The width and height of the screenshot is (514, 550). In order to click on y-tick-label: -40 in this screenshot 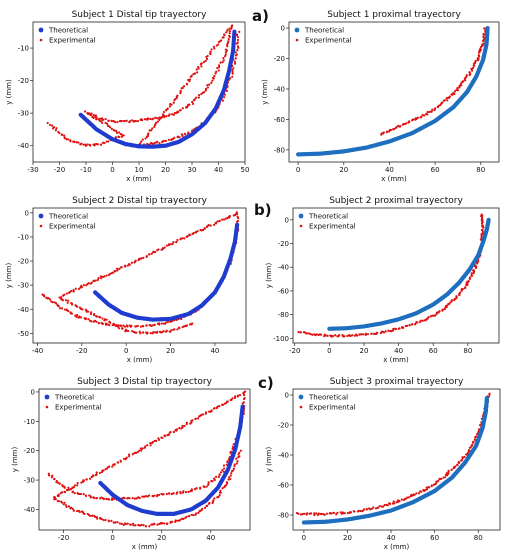, I will do `click(279, 89)`.